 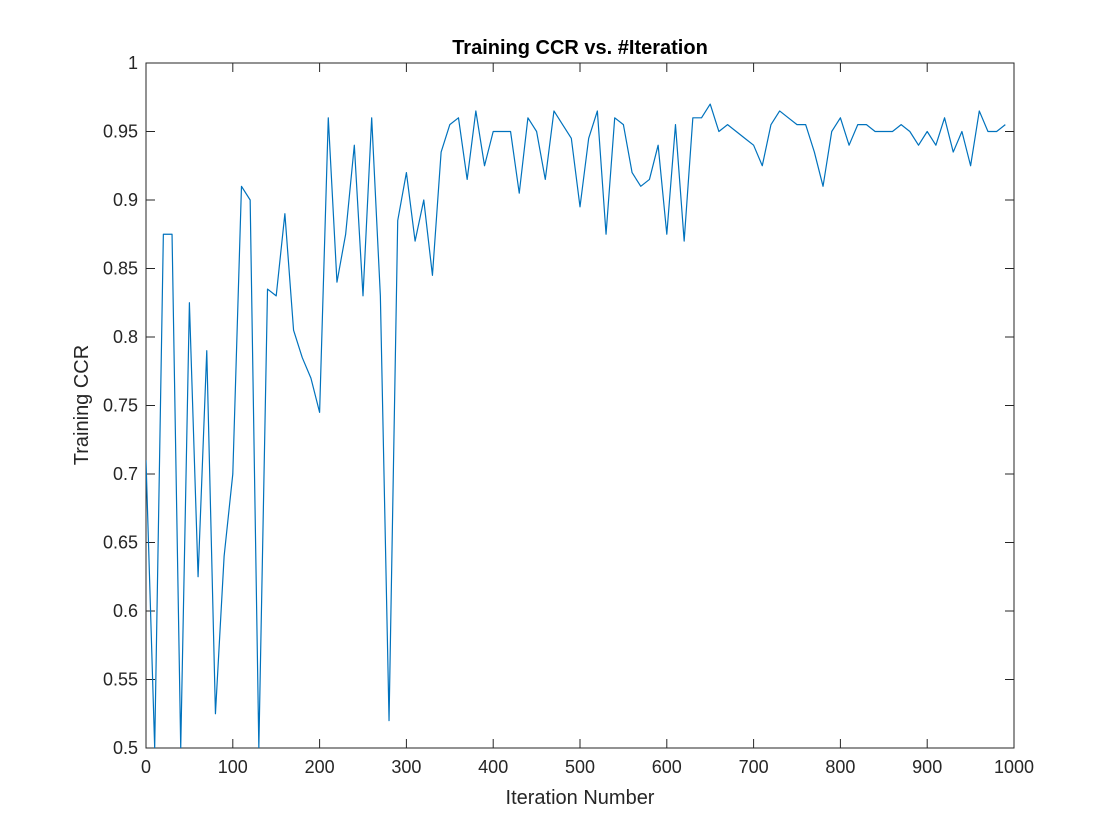 What do you see at coordinates (120, 269) in the screenshot?
I see `y-tick-label: 0.85` at bounding box center [120, 269].